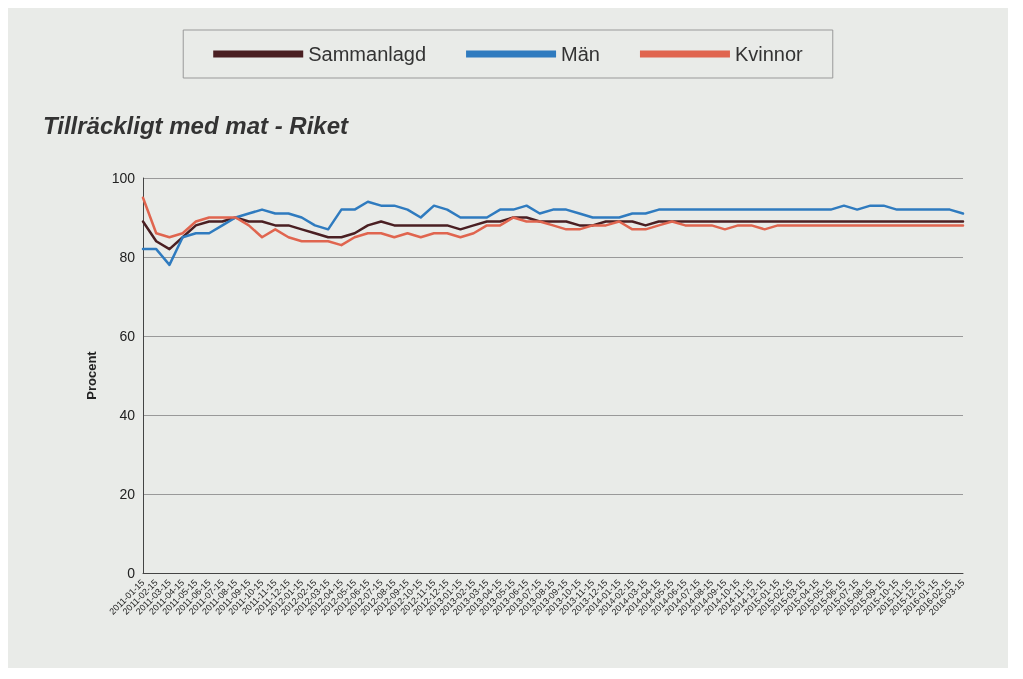 The image size is (1023, 679). I want to click on legend-label: Kvinnor, so click(769, 54).